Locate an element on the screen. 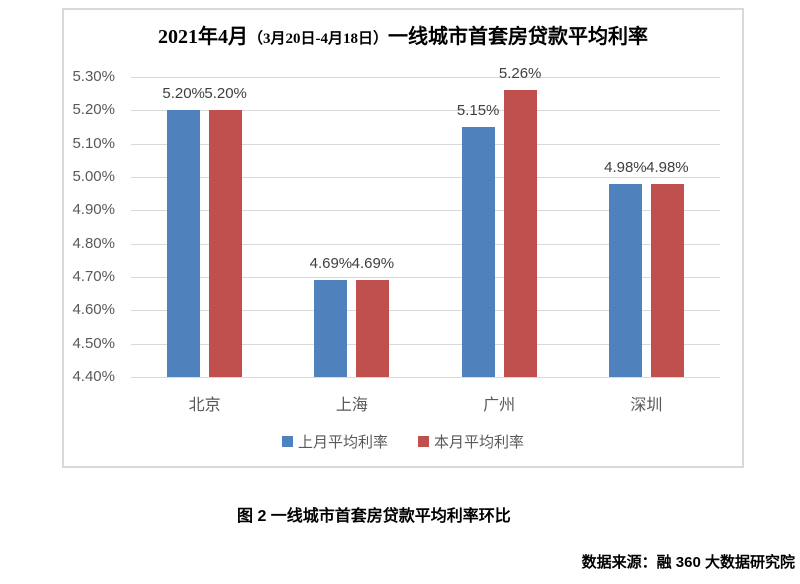  legend-item: 上月平均利率 is located at coordinates (334, 441).